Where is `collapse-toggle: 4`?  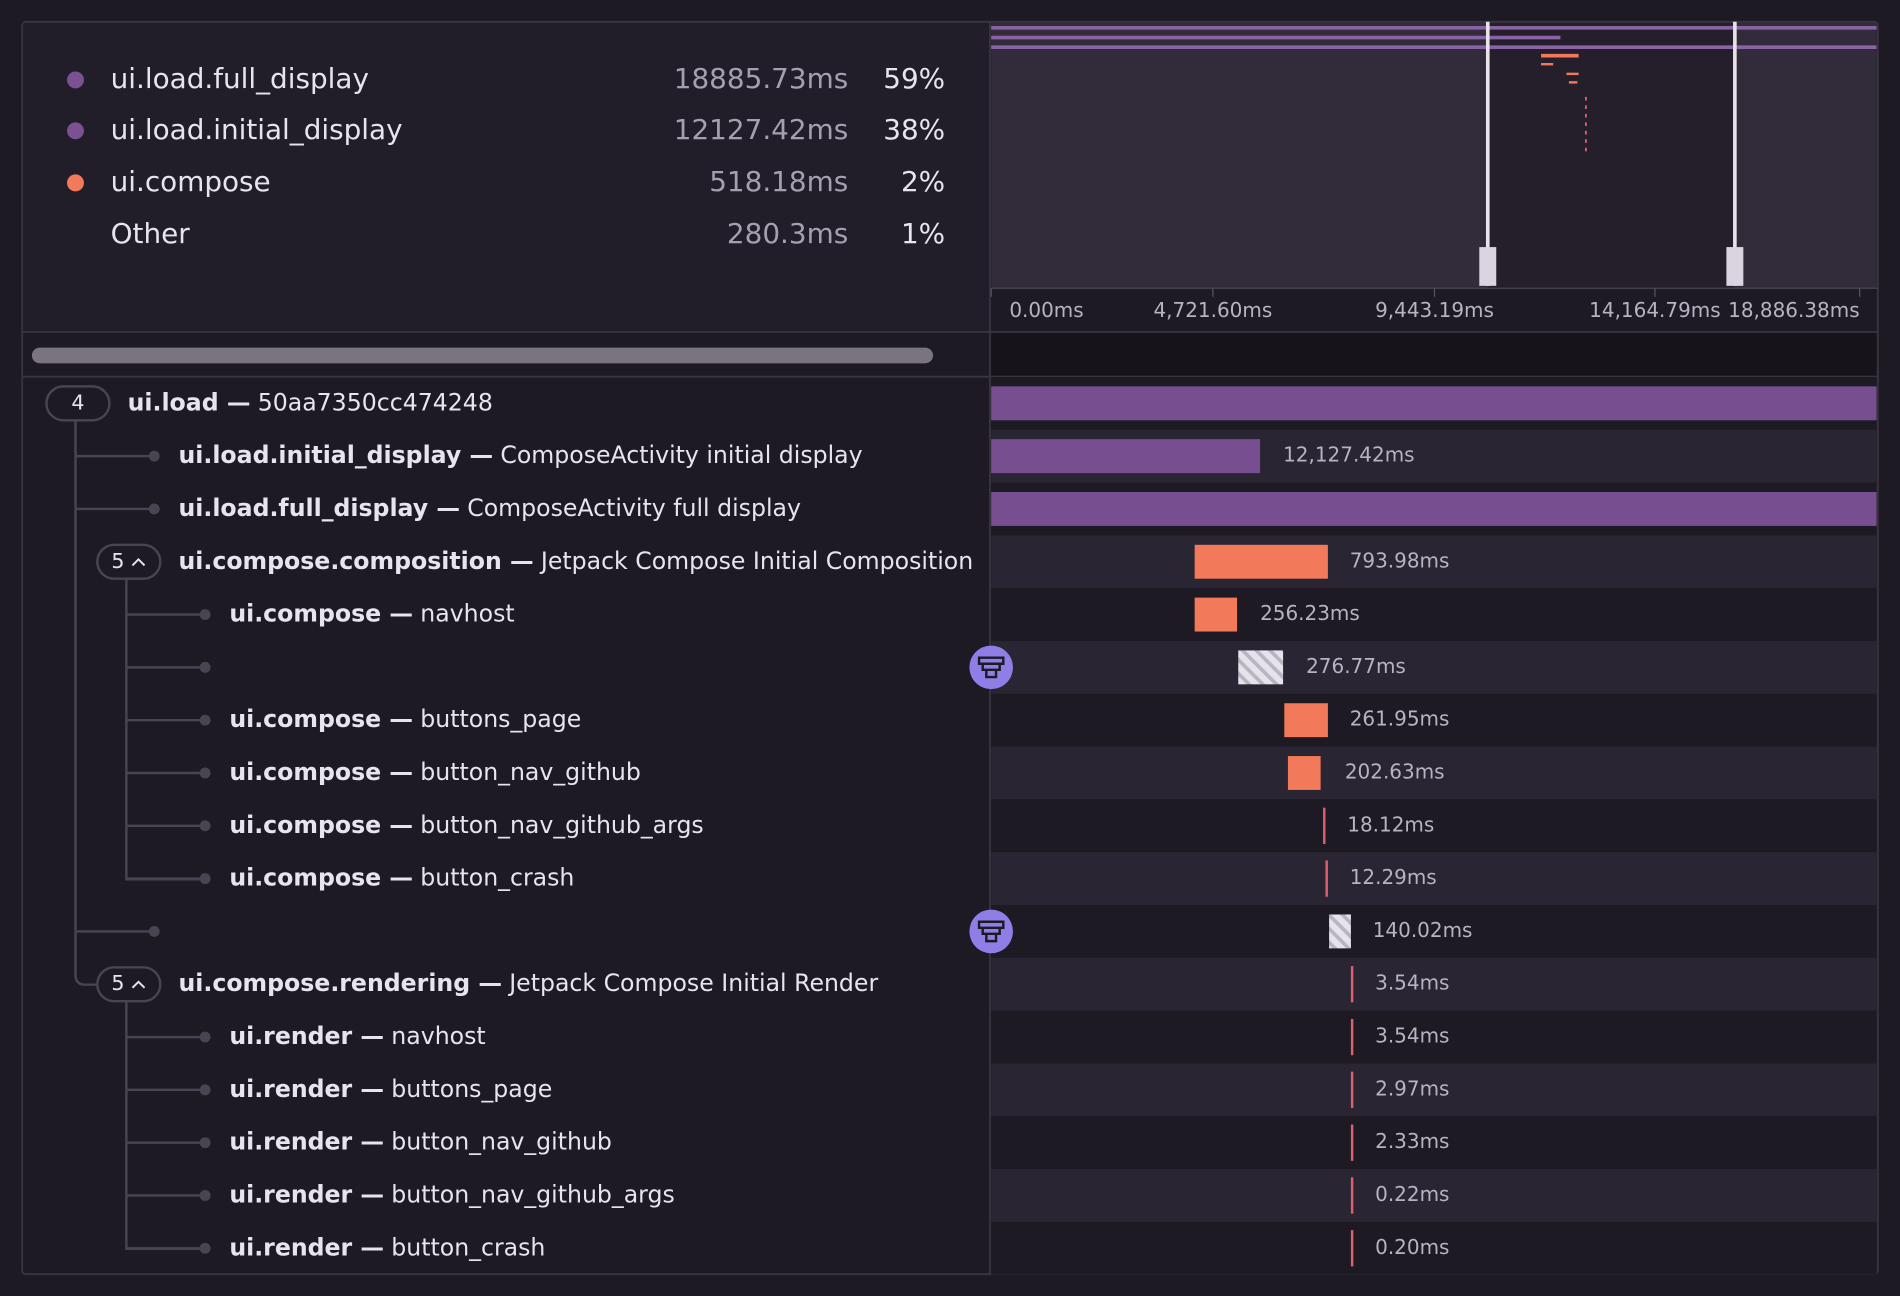
collapse-toggle: 4 is located at coordinates (78, 403).